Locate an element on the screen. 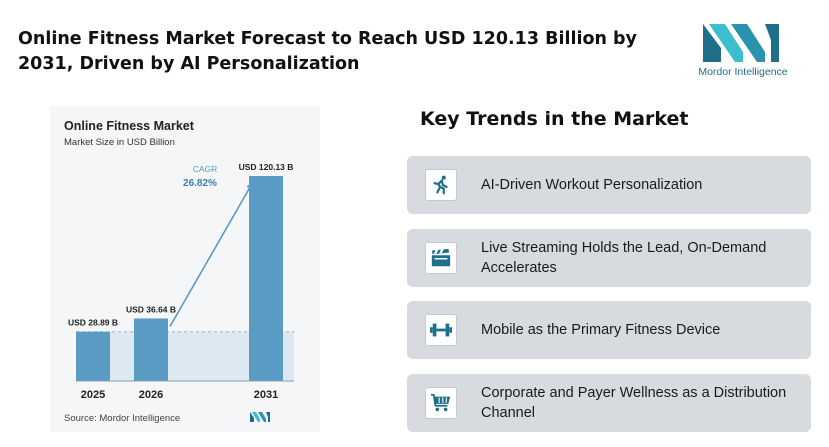  bar-data-label: USD 28.89 B is located at coordinates (93, 323).